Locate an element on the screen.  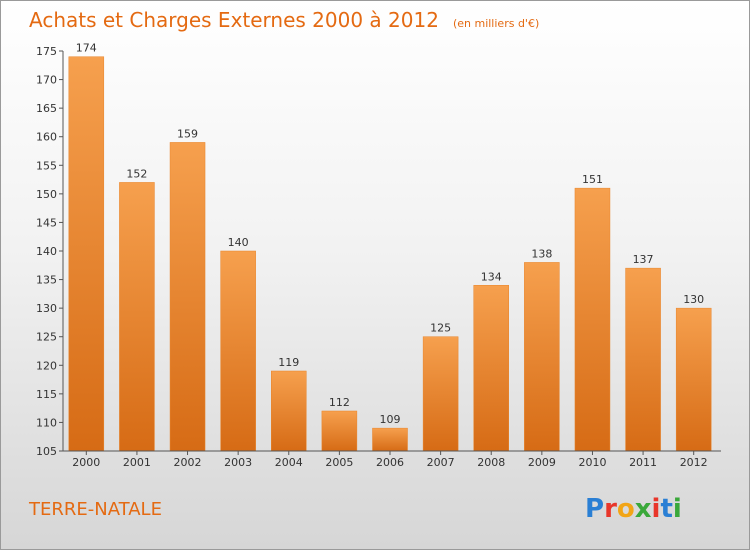
y-tick-label: 140 is located at coordinates (46, 251).